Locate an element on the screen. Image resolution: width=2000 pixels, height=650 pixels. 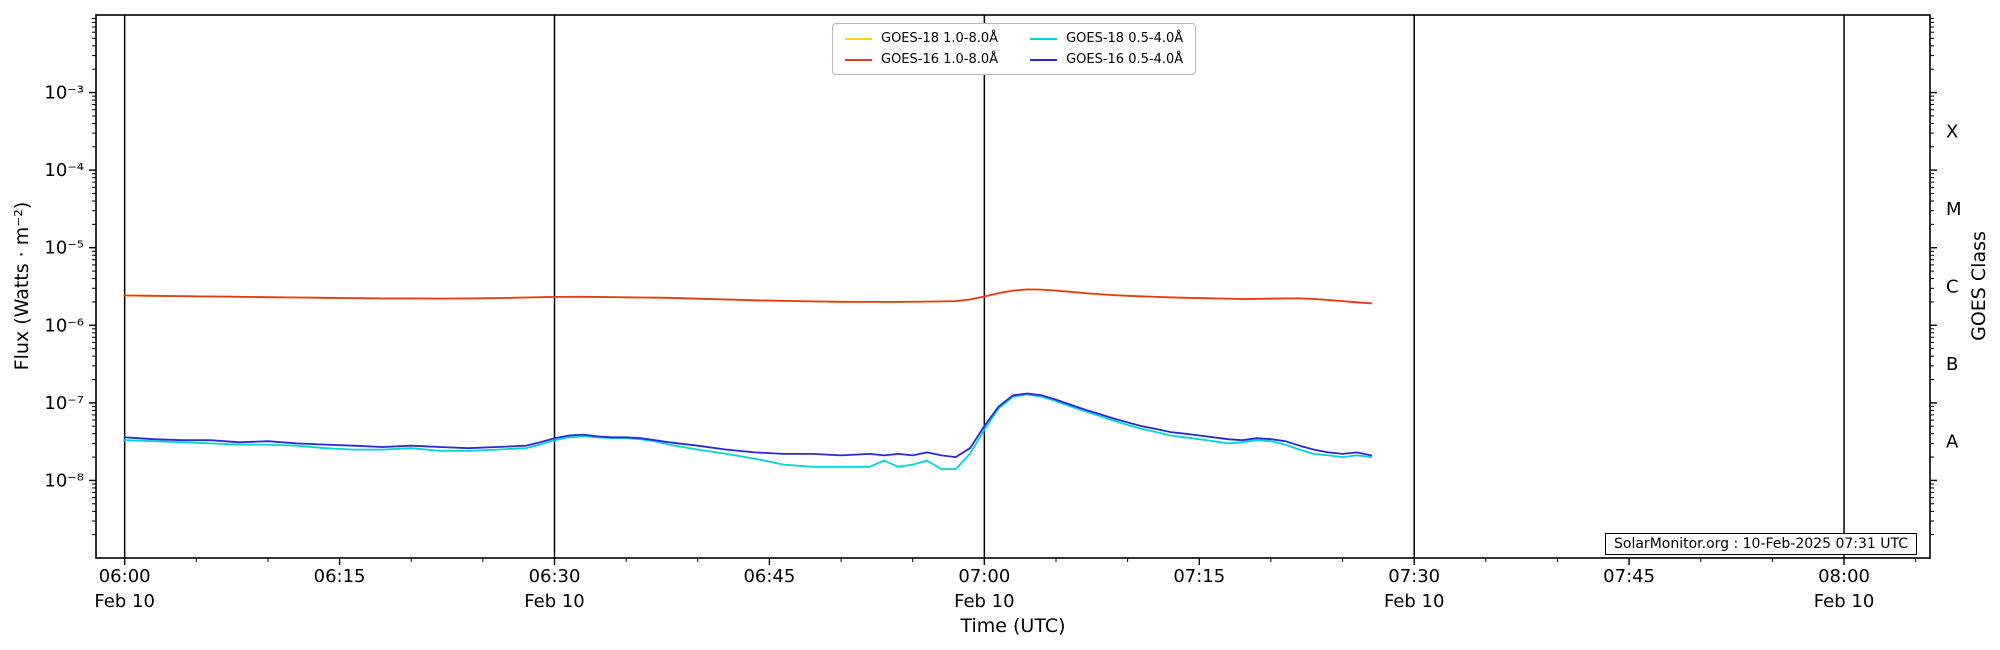
goes-class-label-a: A is located at coordinates (1952, 442).